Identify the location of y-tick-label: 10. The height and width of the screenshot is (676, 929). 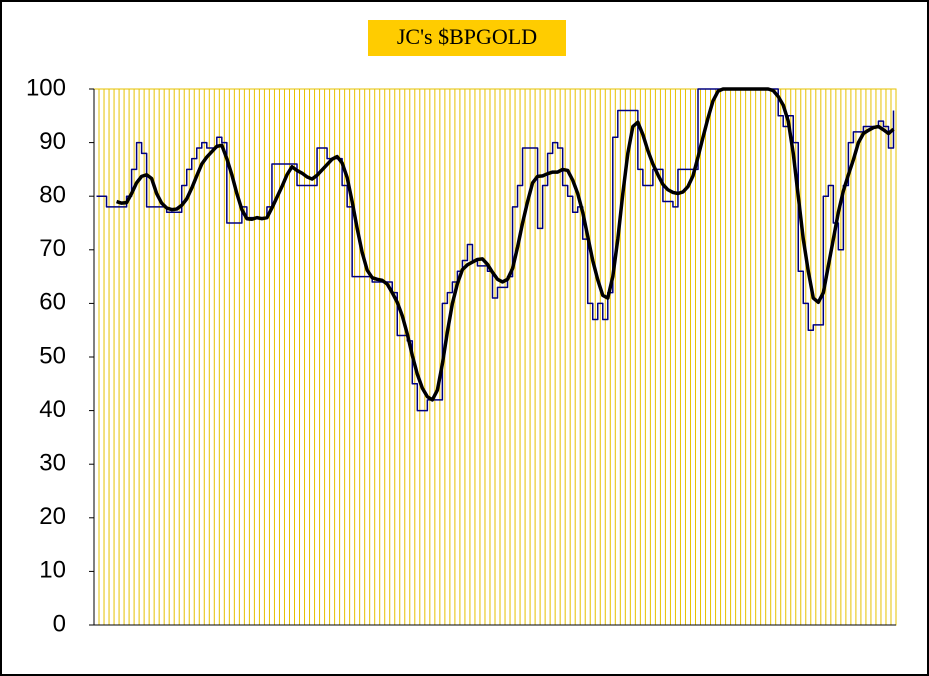
(52, 570).